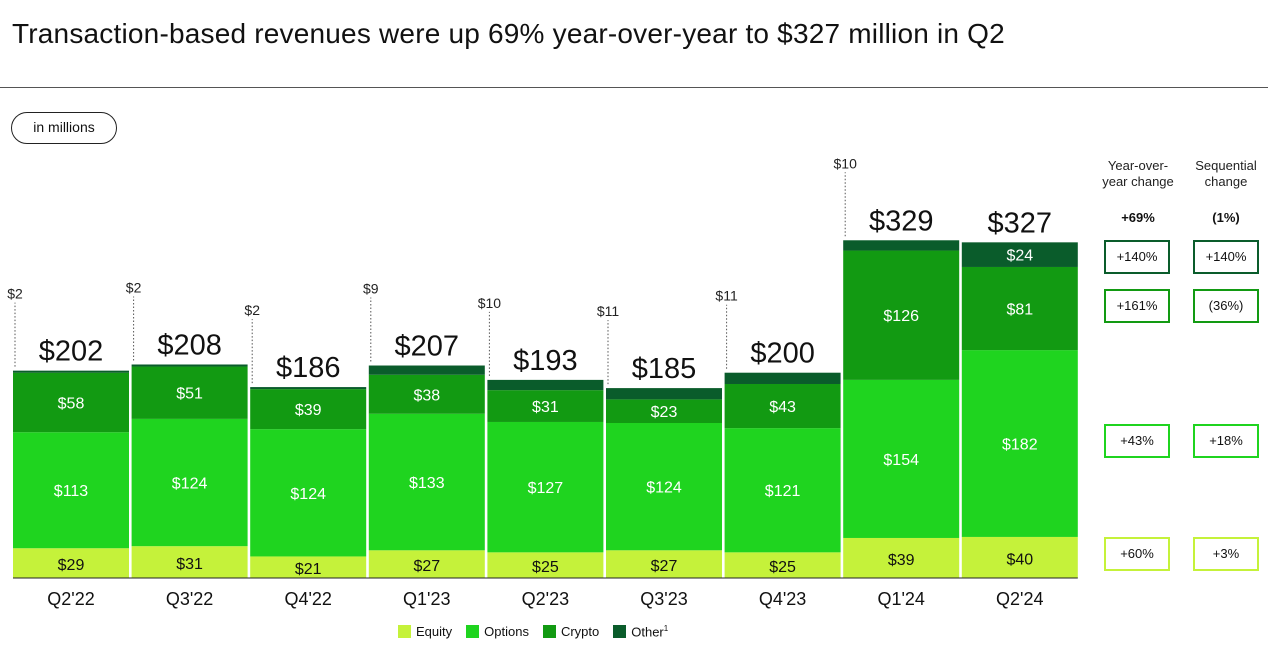  I want to click on segment-label-equity-q3-23: $27, so click(664, 566).